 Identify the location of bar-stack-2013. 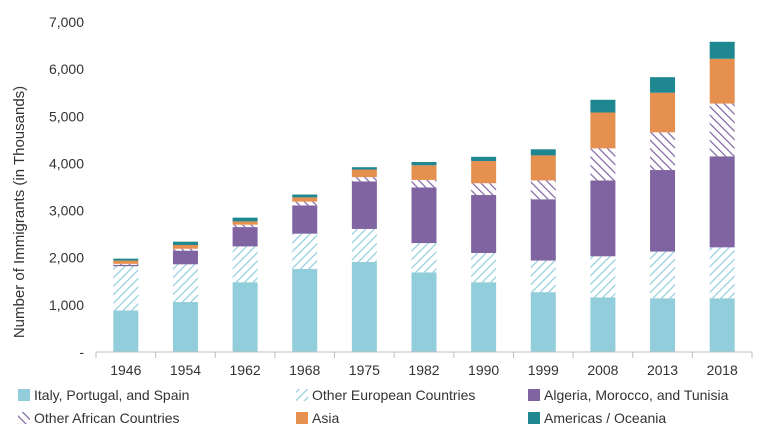
(663, 214).